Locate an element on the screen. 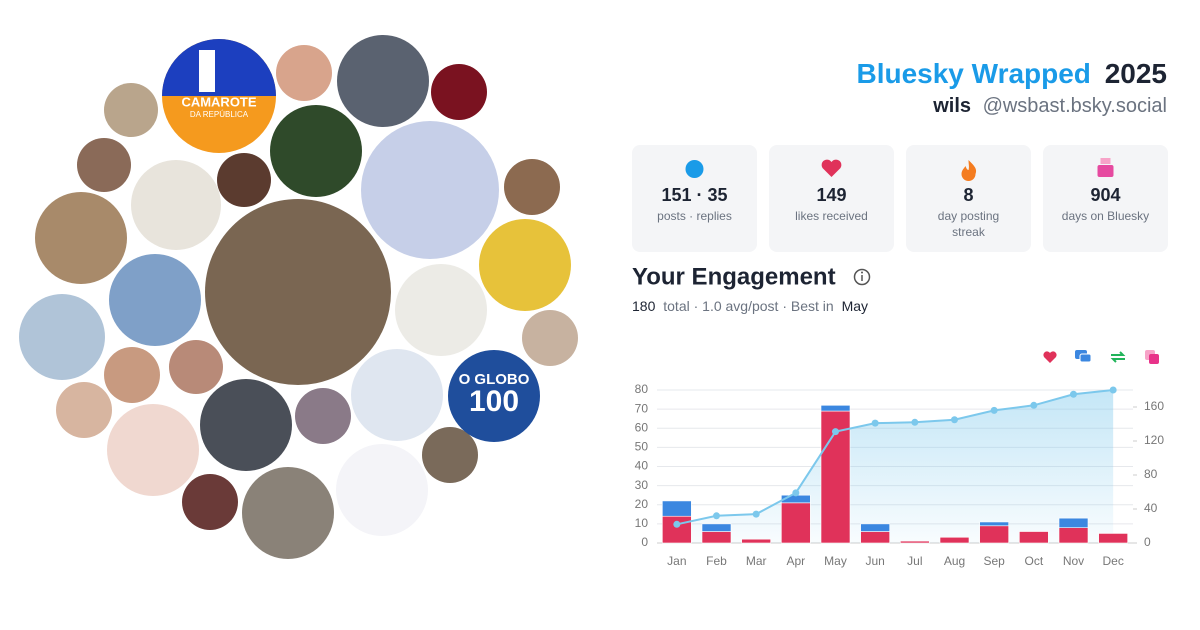 The image size is (1200, 630). legend-quotes-icon-b is located at coordinates (1154, 359).